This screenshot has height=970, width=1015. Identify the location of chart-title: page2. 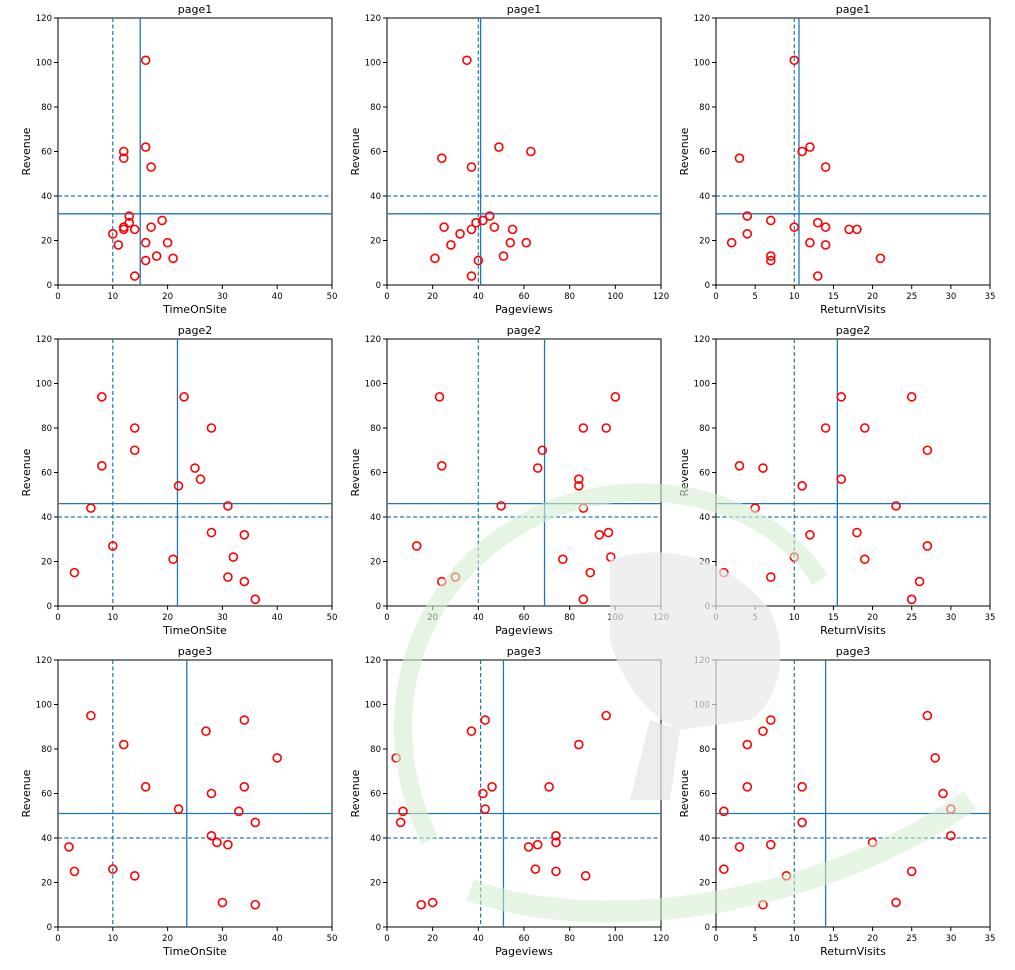
(853, 330).